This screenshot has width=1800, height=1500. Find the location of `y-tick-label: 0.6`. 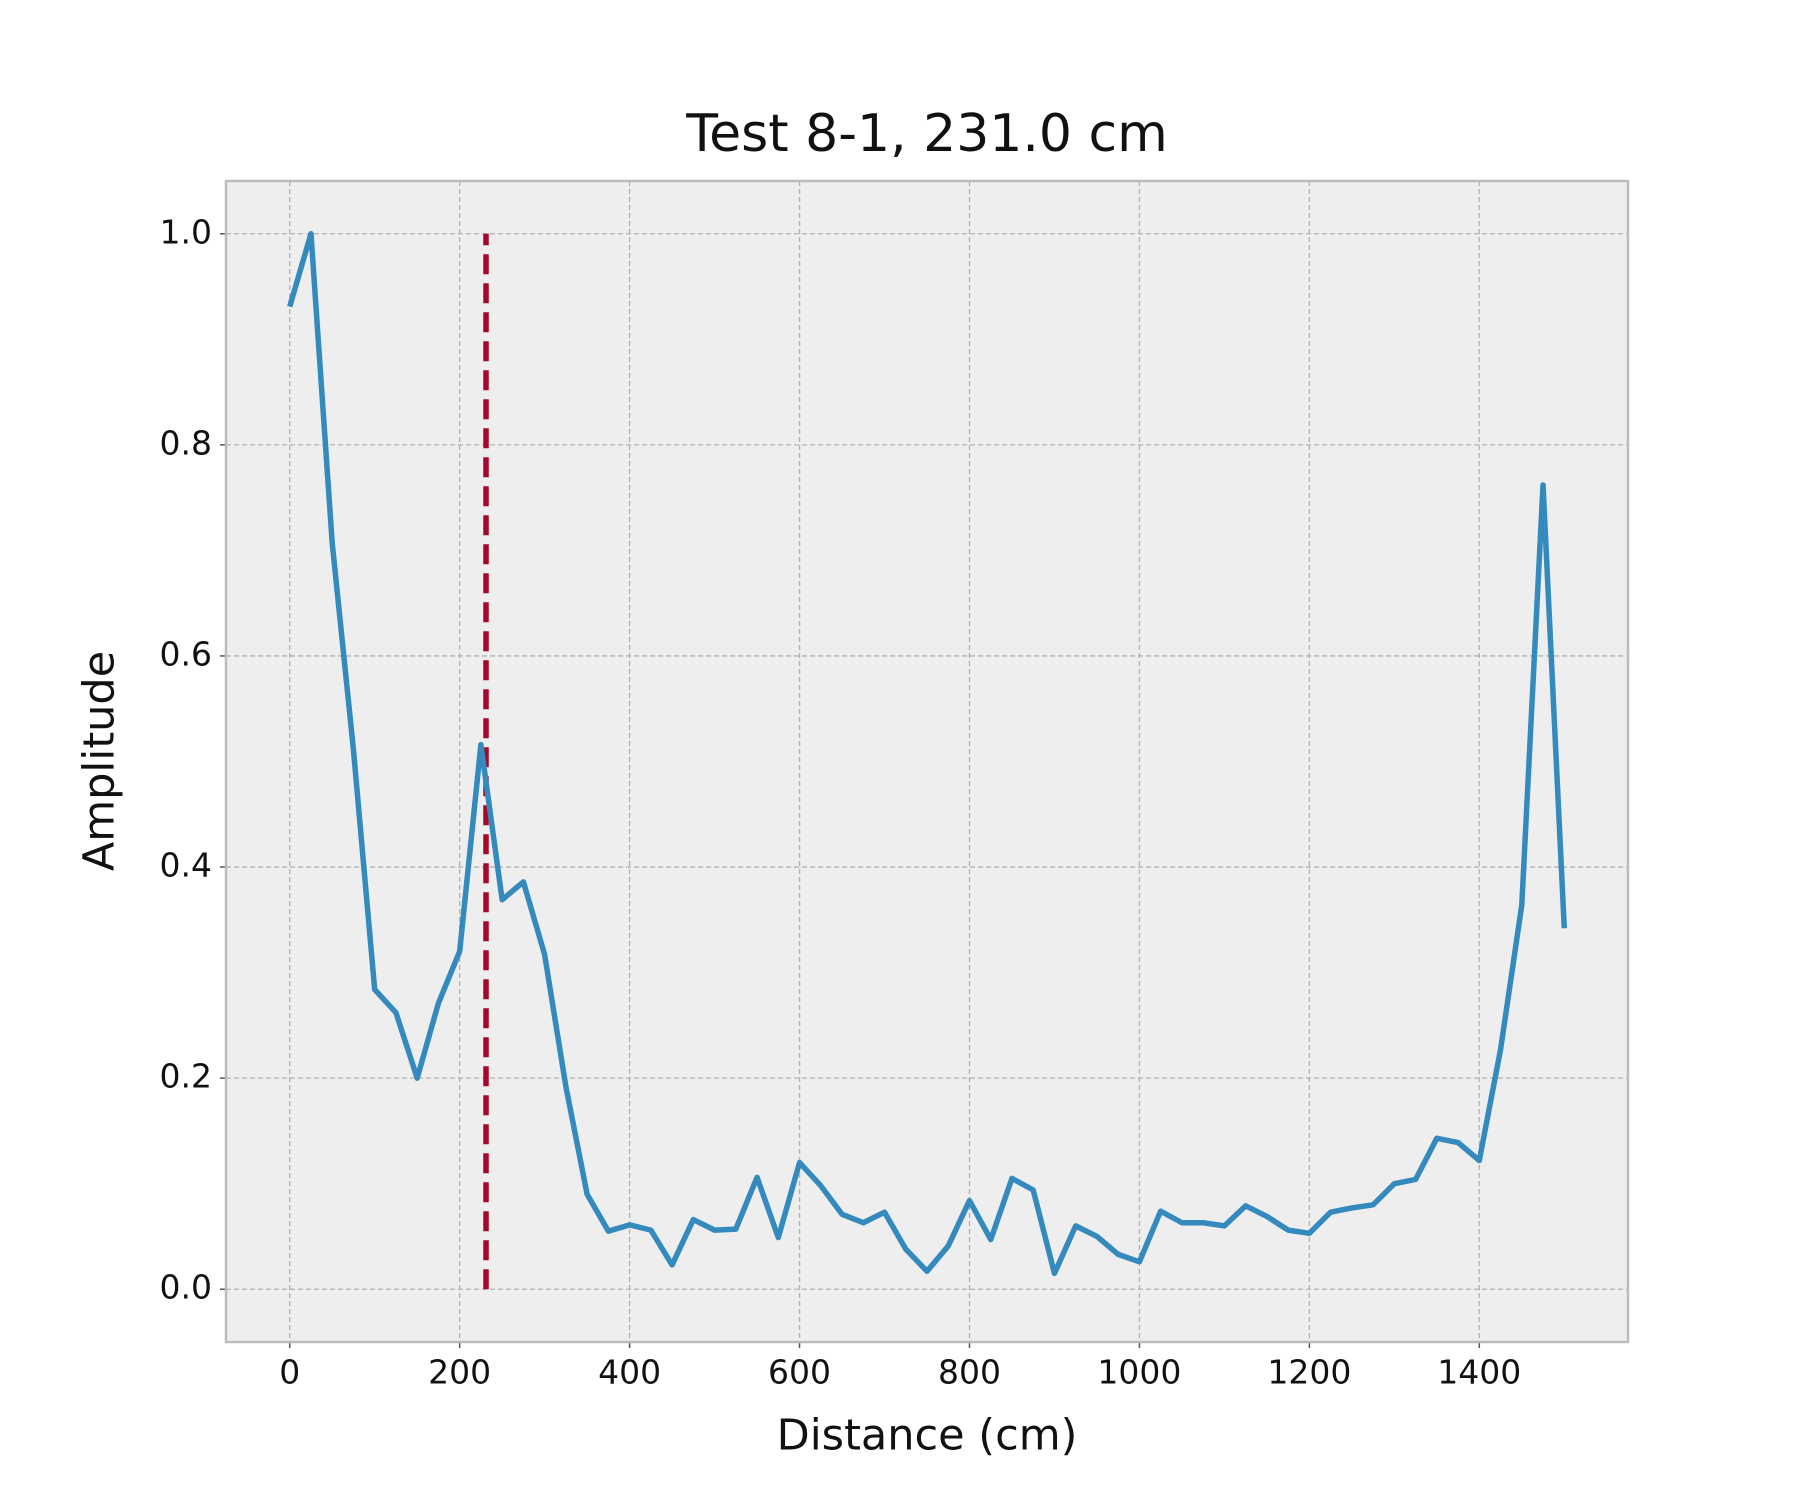

y-tick-label: 0.6 is located at coordinates (186, 653).